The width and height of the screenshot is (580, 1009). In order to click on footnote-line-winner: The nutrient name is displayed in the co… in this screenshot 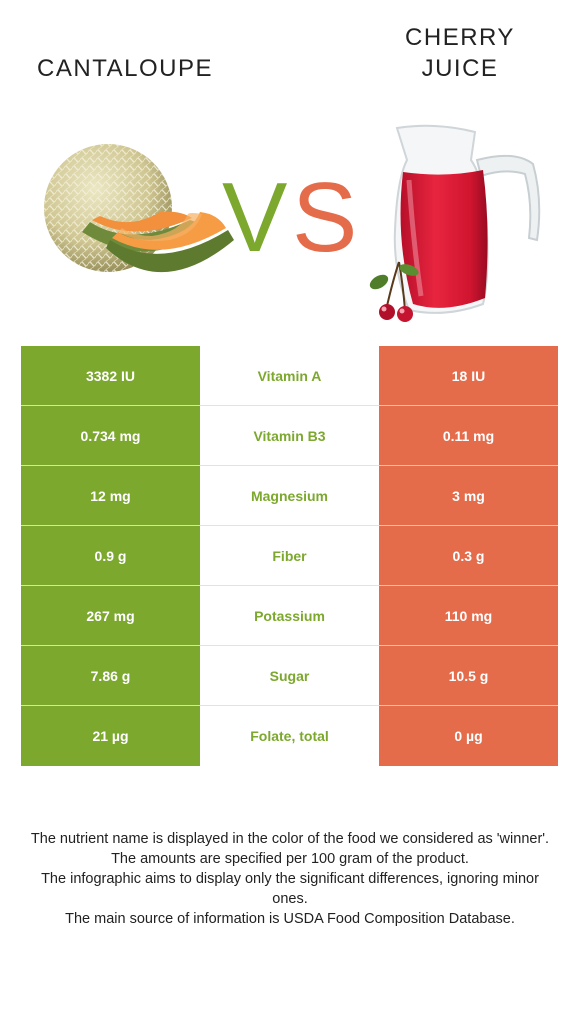, I will do `click(290, 839)`.